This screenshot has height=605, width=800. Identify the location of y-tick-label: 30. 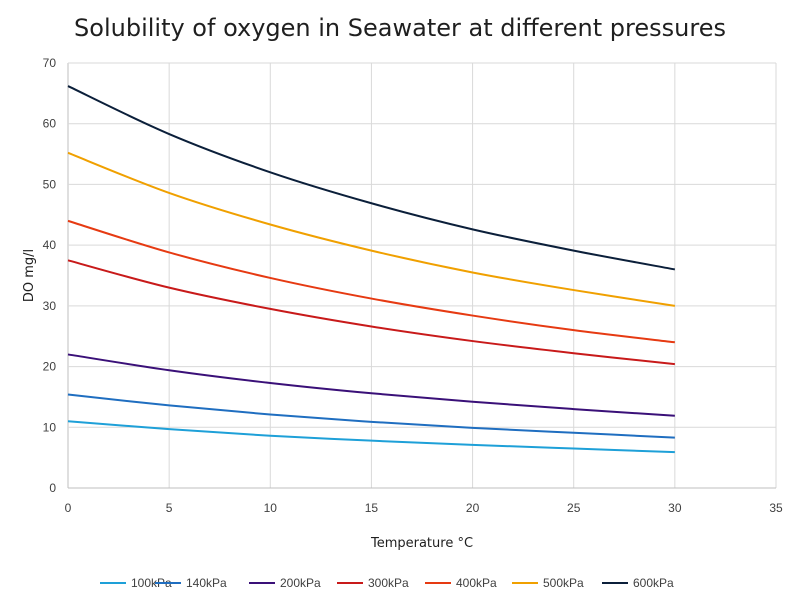
(50, 306).